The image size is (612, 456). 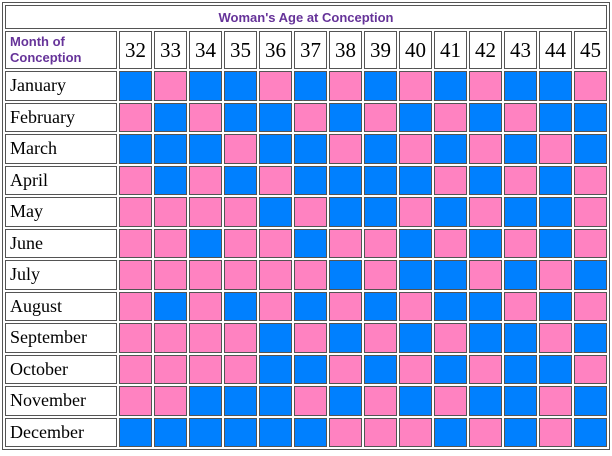 What do you see at coordinates (61, 369) in the screenshot?
I see `month-label: October` at bounding box center [61, 369].